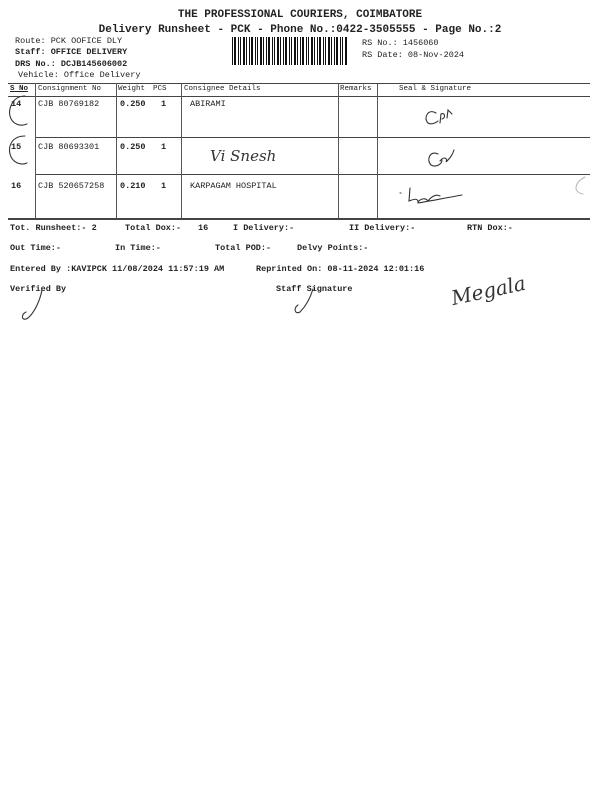 This screenshot has width=600, height=800. I want to click on row-consignee: KARPAGAM HOSPITAL, so click(233, 186).